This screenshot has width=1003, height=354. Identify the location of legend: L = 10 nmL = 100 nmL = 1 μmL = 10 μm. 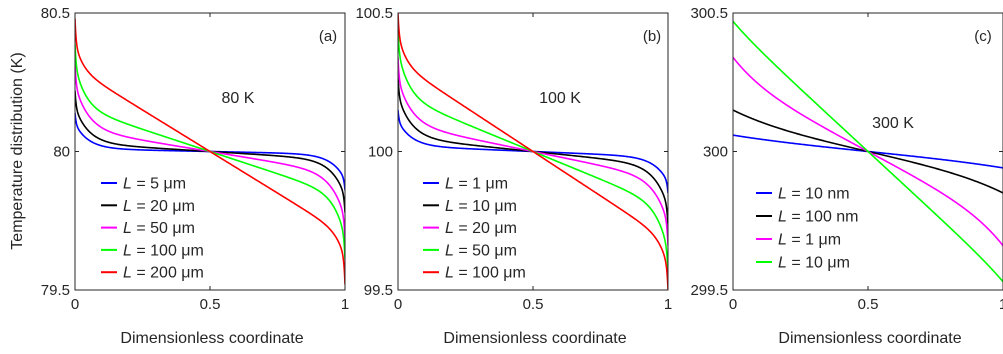
(807, 229).